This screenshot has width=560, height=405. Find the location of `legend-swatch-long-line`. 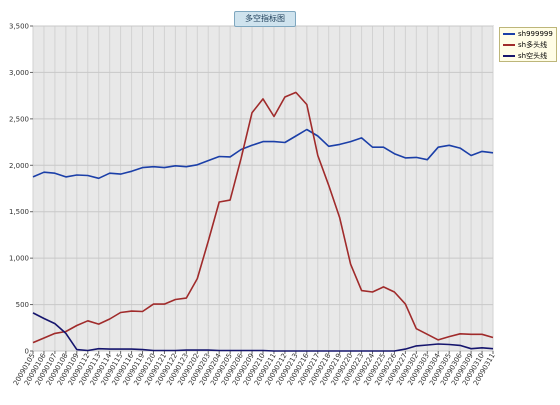

legend-swatch-long-line is located at coordinates (509, 45).